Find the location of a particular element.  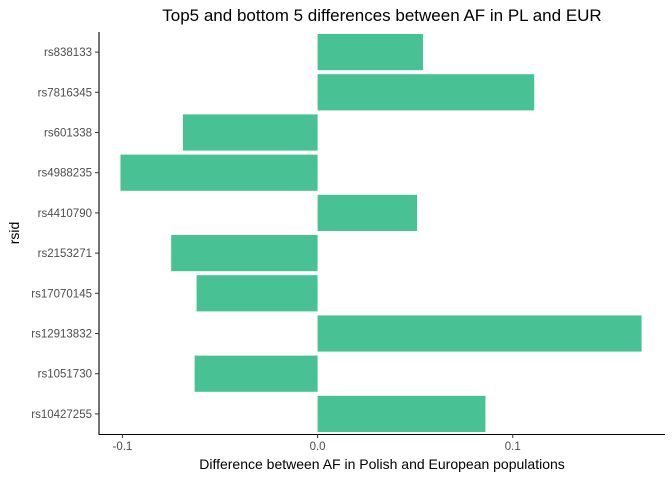

bar-rs7816345 is located at coordinates (426, 92).